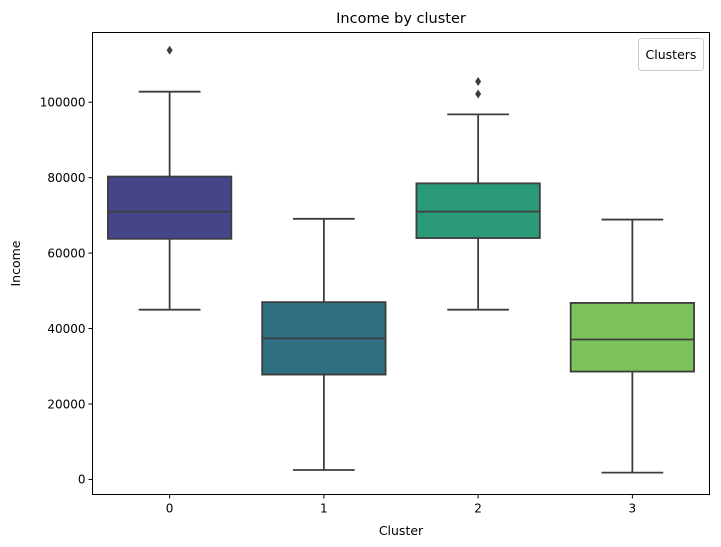 This screenshot has height=547, width=721. I want to click on legend: Clusters, so click(671, 54).